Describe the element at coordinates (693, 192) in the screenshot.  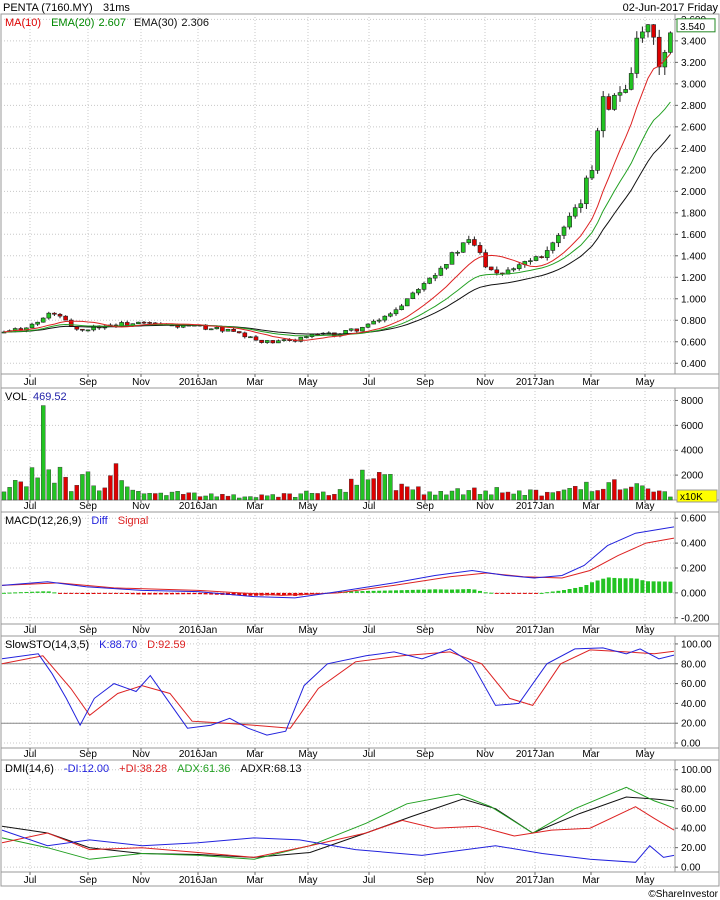
I see `y-tick-label: 2.000` at that location.